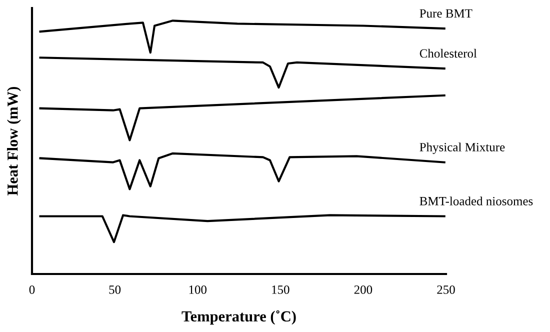  What do you see at coordinates (462, 148) in the screenshot?
I see `series-label: Physical Mixture` at bounding box center [462, 148].